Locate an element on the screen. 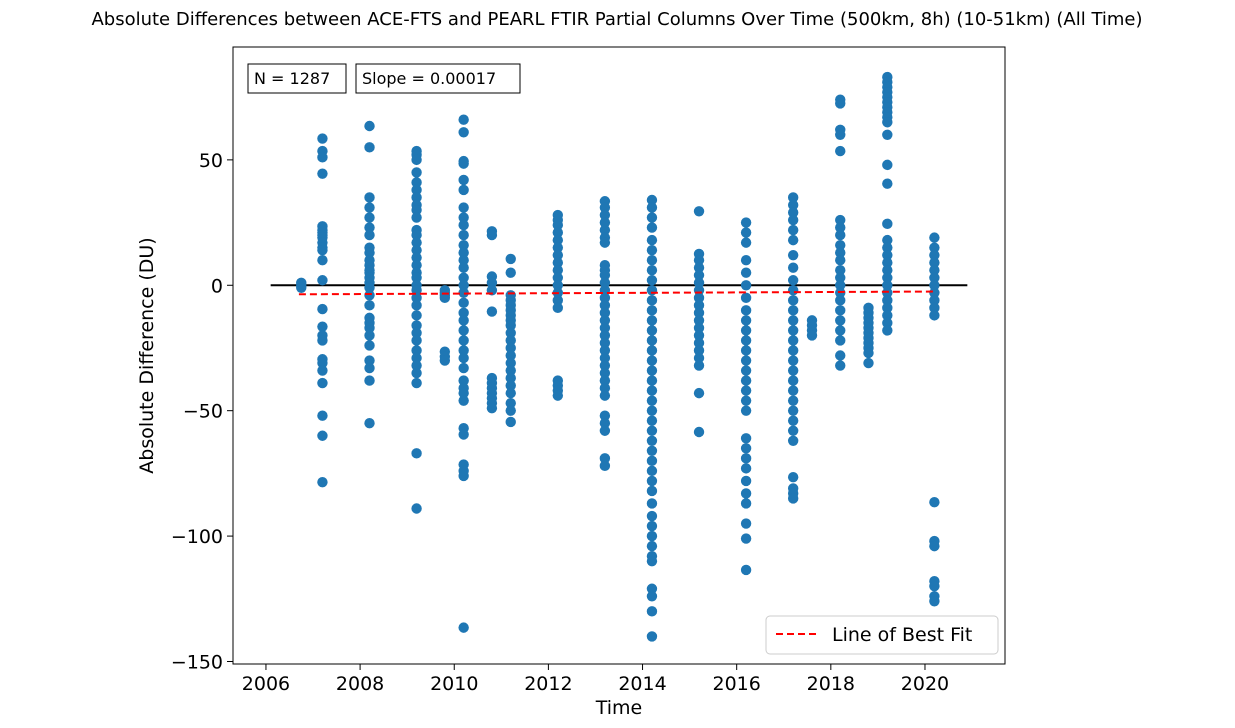 Image resolution: width=1235 pixels, height=728 pixels. x-tick-label: 2008 is located at coordinates (360, 684).